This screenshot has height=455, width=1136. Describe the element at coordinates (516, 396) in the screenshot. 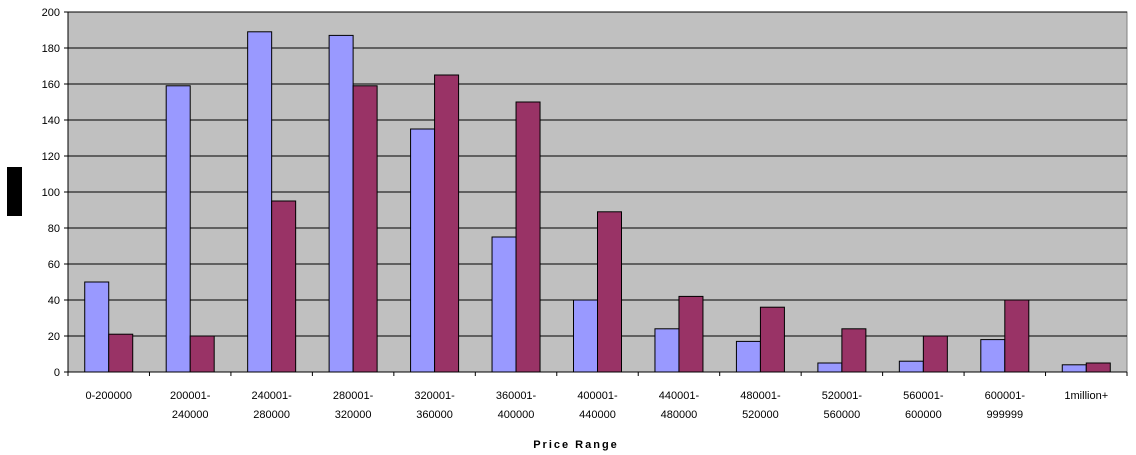

I see `x-tick-label: 360001-` at that location.